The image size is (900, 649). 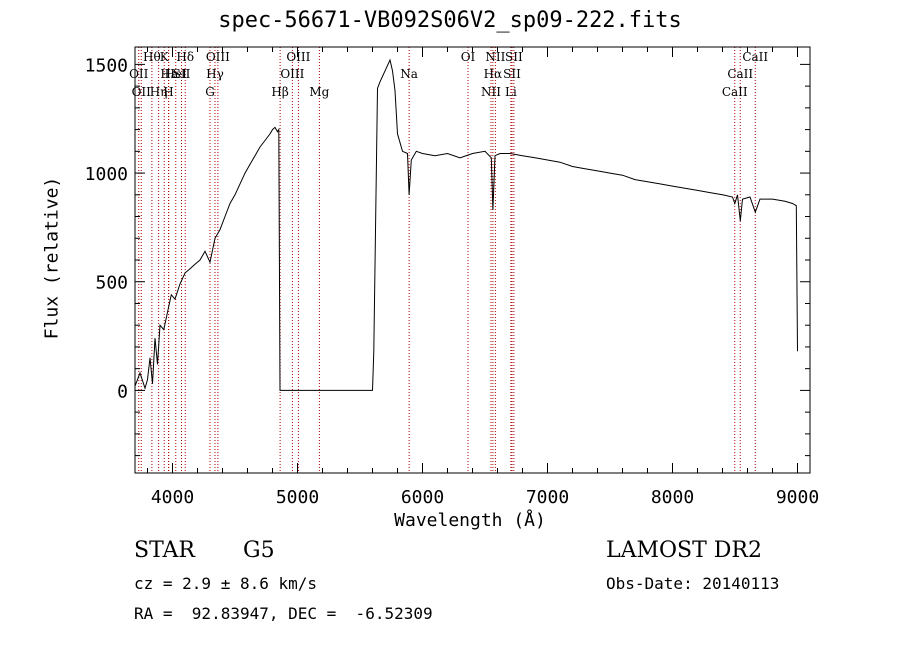 I want to click on y-tick-label: 0, so click(x=122, y=391).